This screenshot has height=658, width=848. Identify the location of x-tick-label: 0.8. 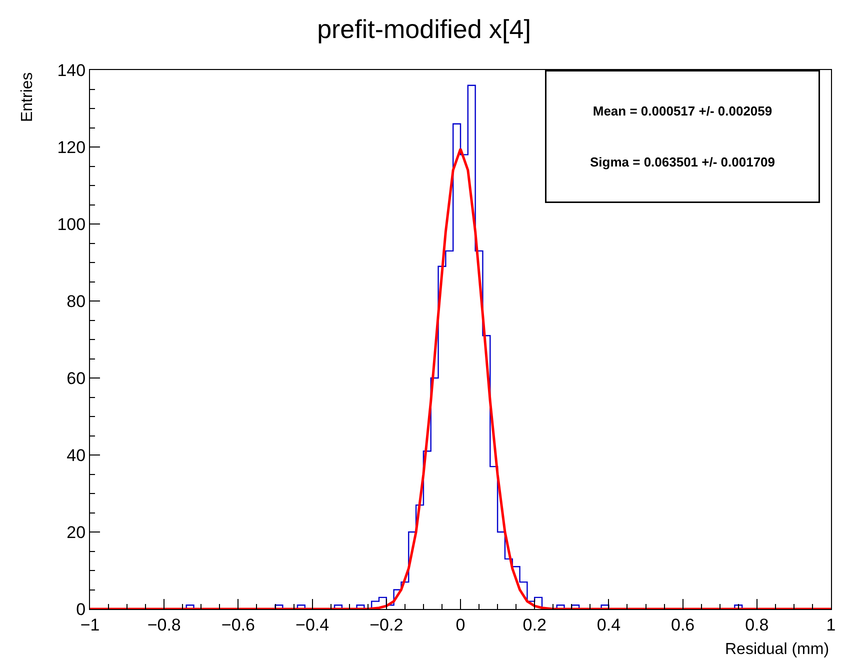
(757, 624).